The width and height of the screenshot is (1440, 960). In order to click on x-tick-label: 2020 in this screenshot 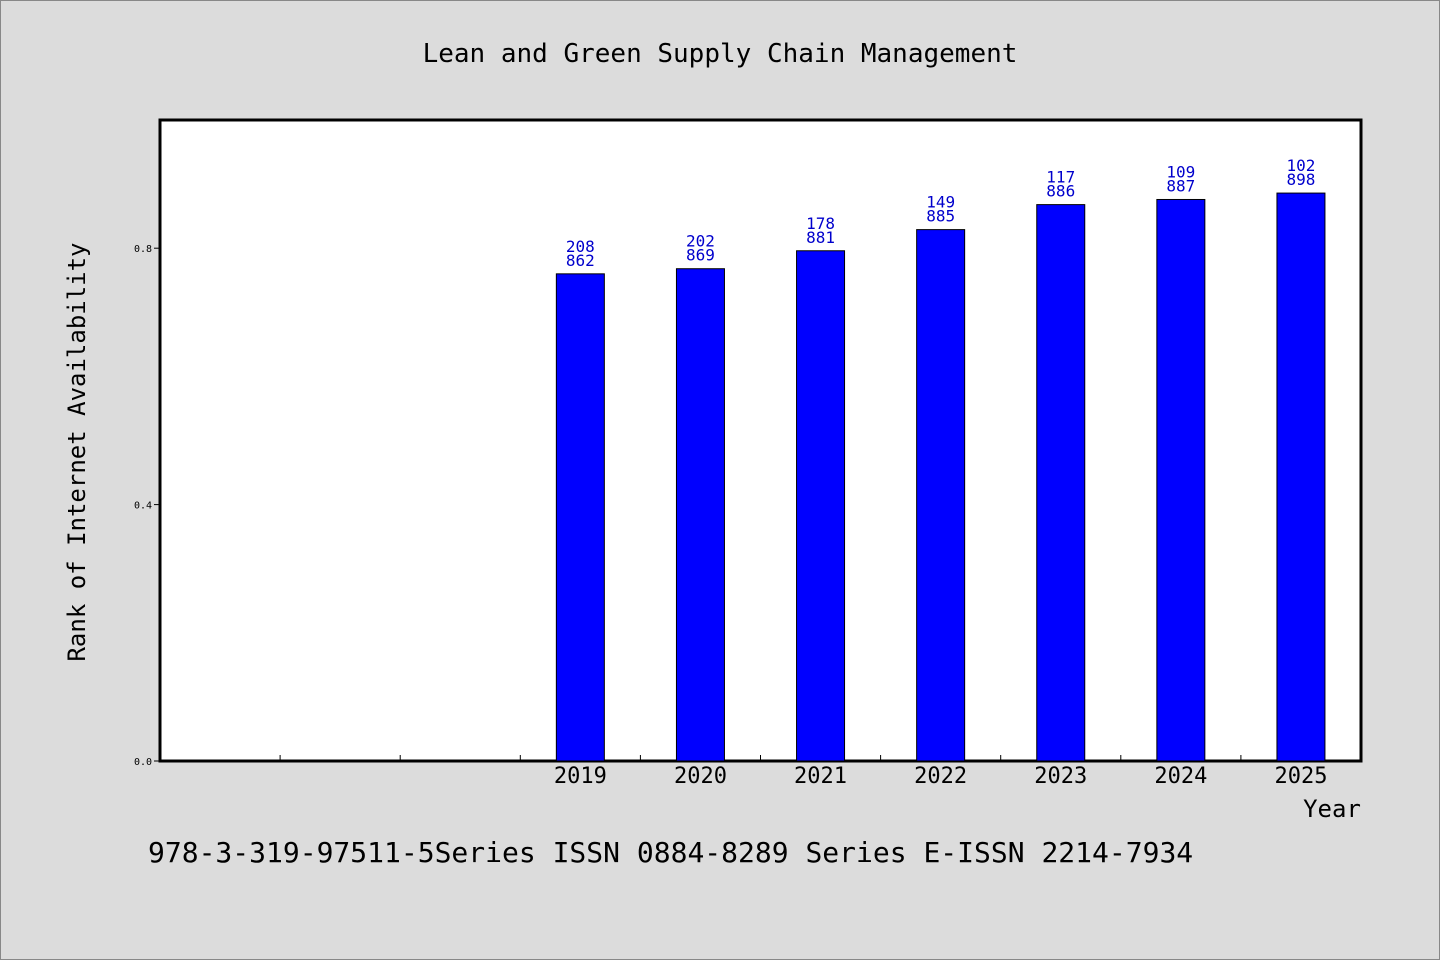, I will do `click(700, 776)`.